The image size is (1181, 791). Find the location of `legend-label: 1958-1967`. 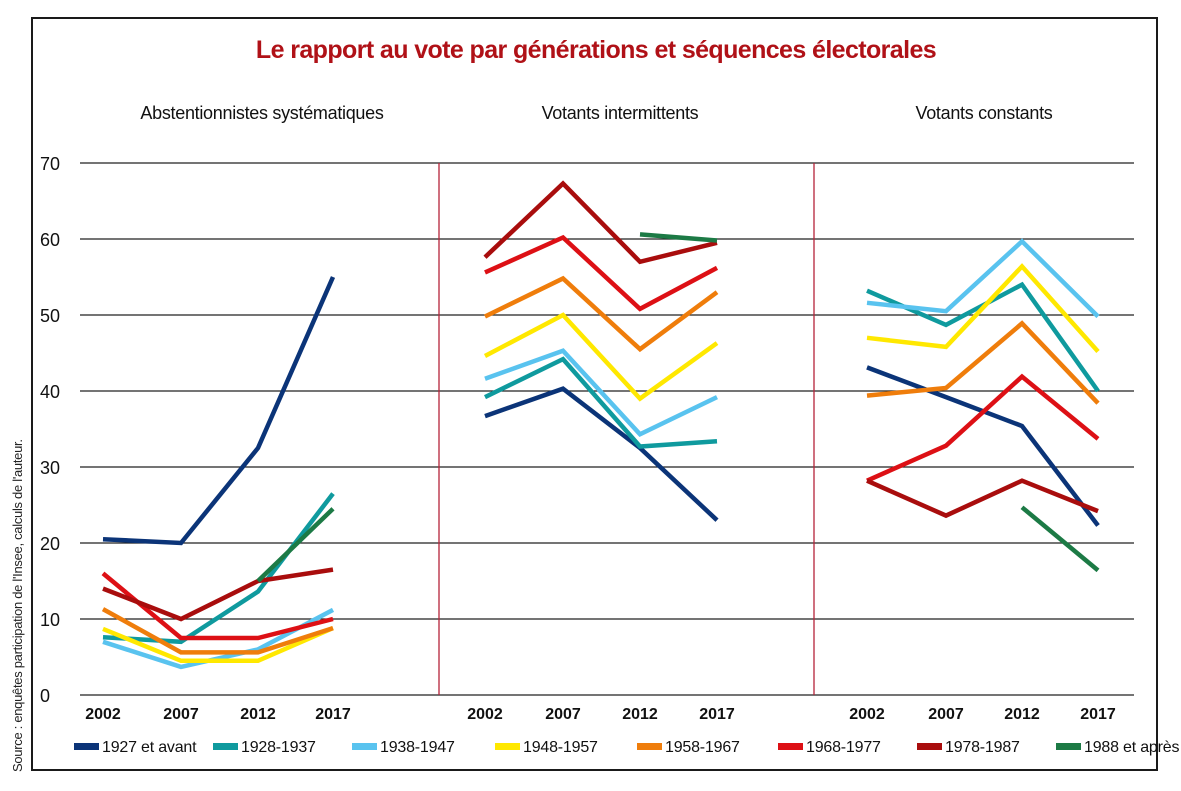

legend-label: 1958-1967 is located at coordinates (702, 747).